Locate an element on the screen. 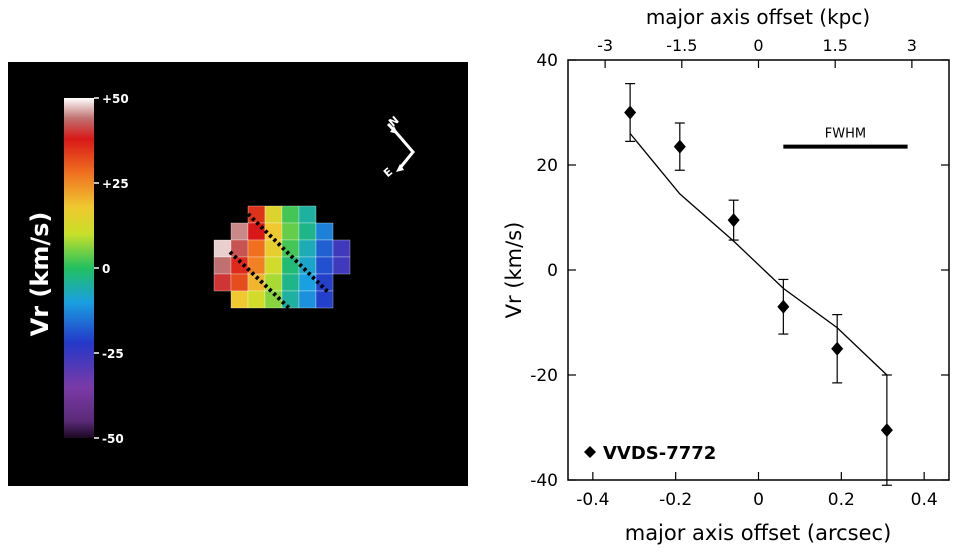 The width and height of the screenshot is (972, 552). y-tick-label: -20 is located at coordinates (544, 376).